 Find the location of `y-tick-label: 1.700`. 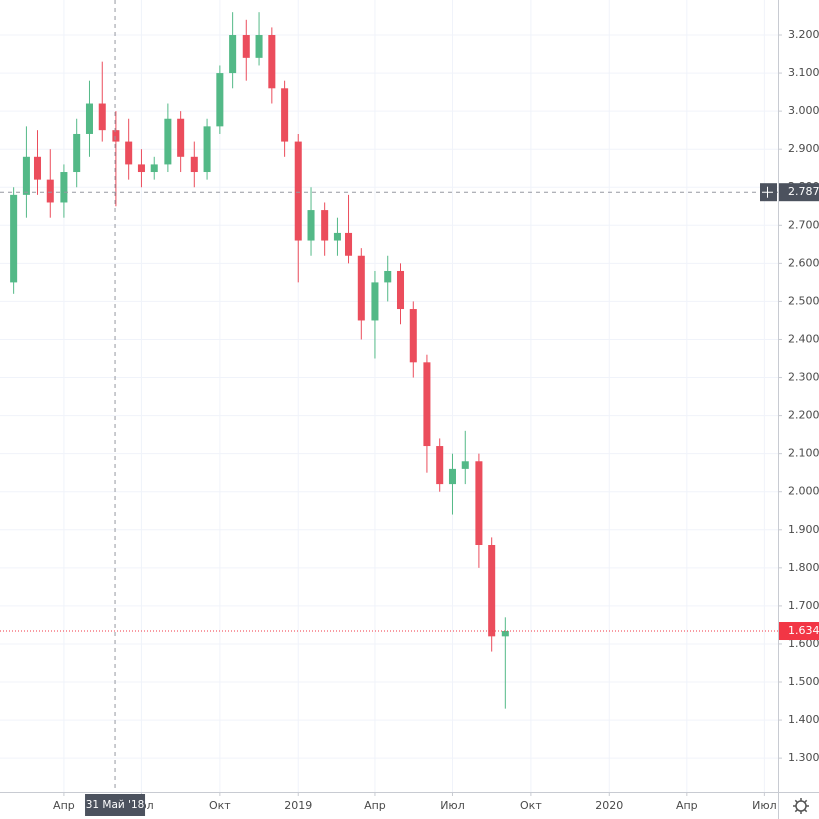

y-tick-label: 1.700 is located at coordinates (803, 605).